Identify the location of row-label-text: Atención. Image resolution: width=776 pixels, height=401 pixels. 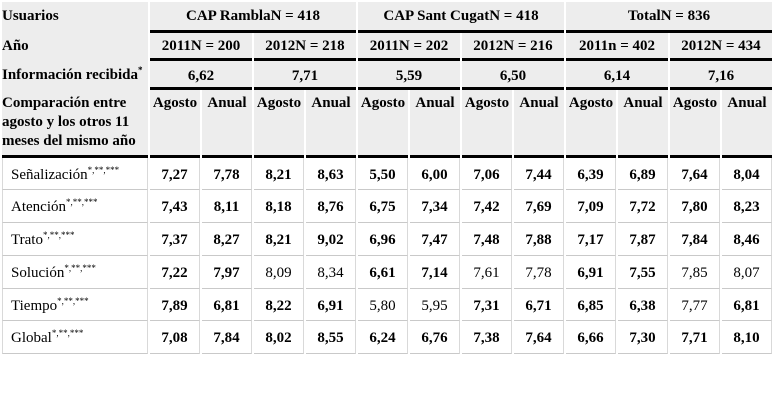
(38, 207).